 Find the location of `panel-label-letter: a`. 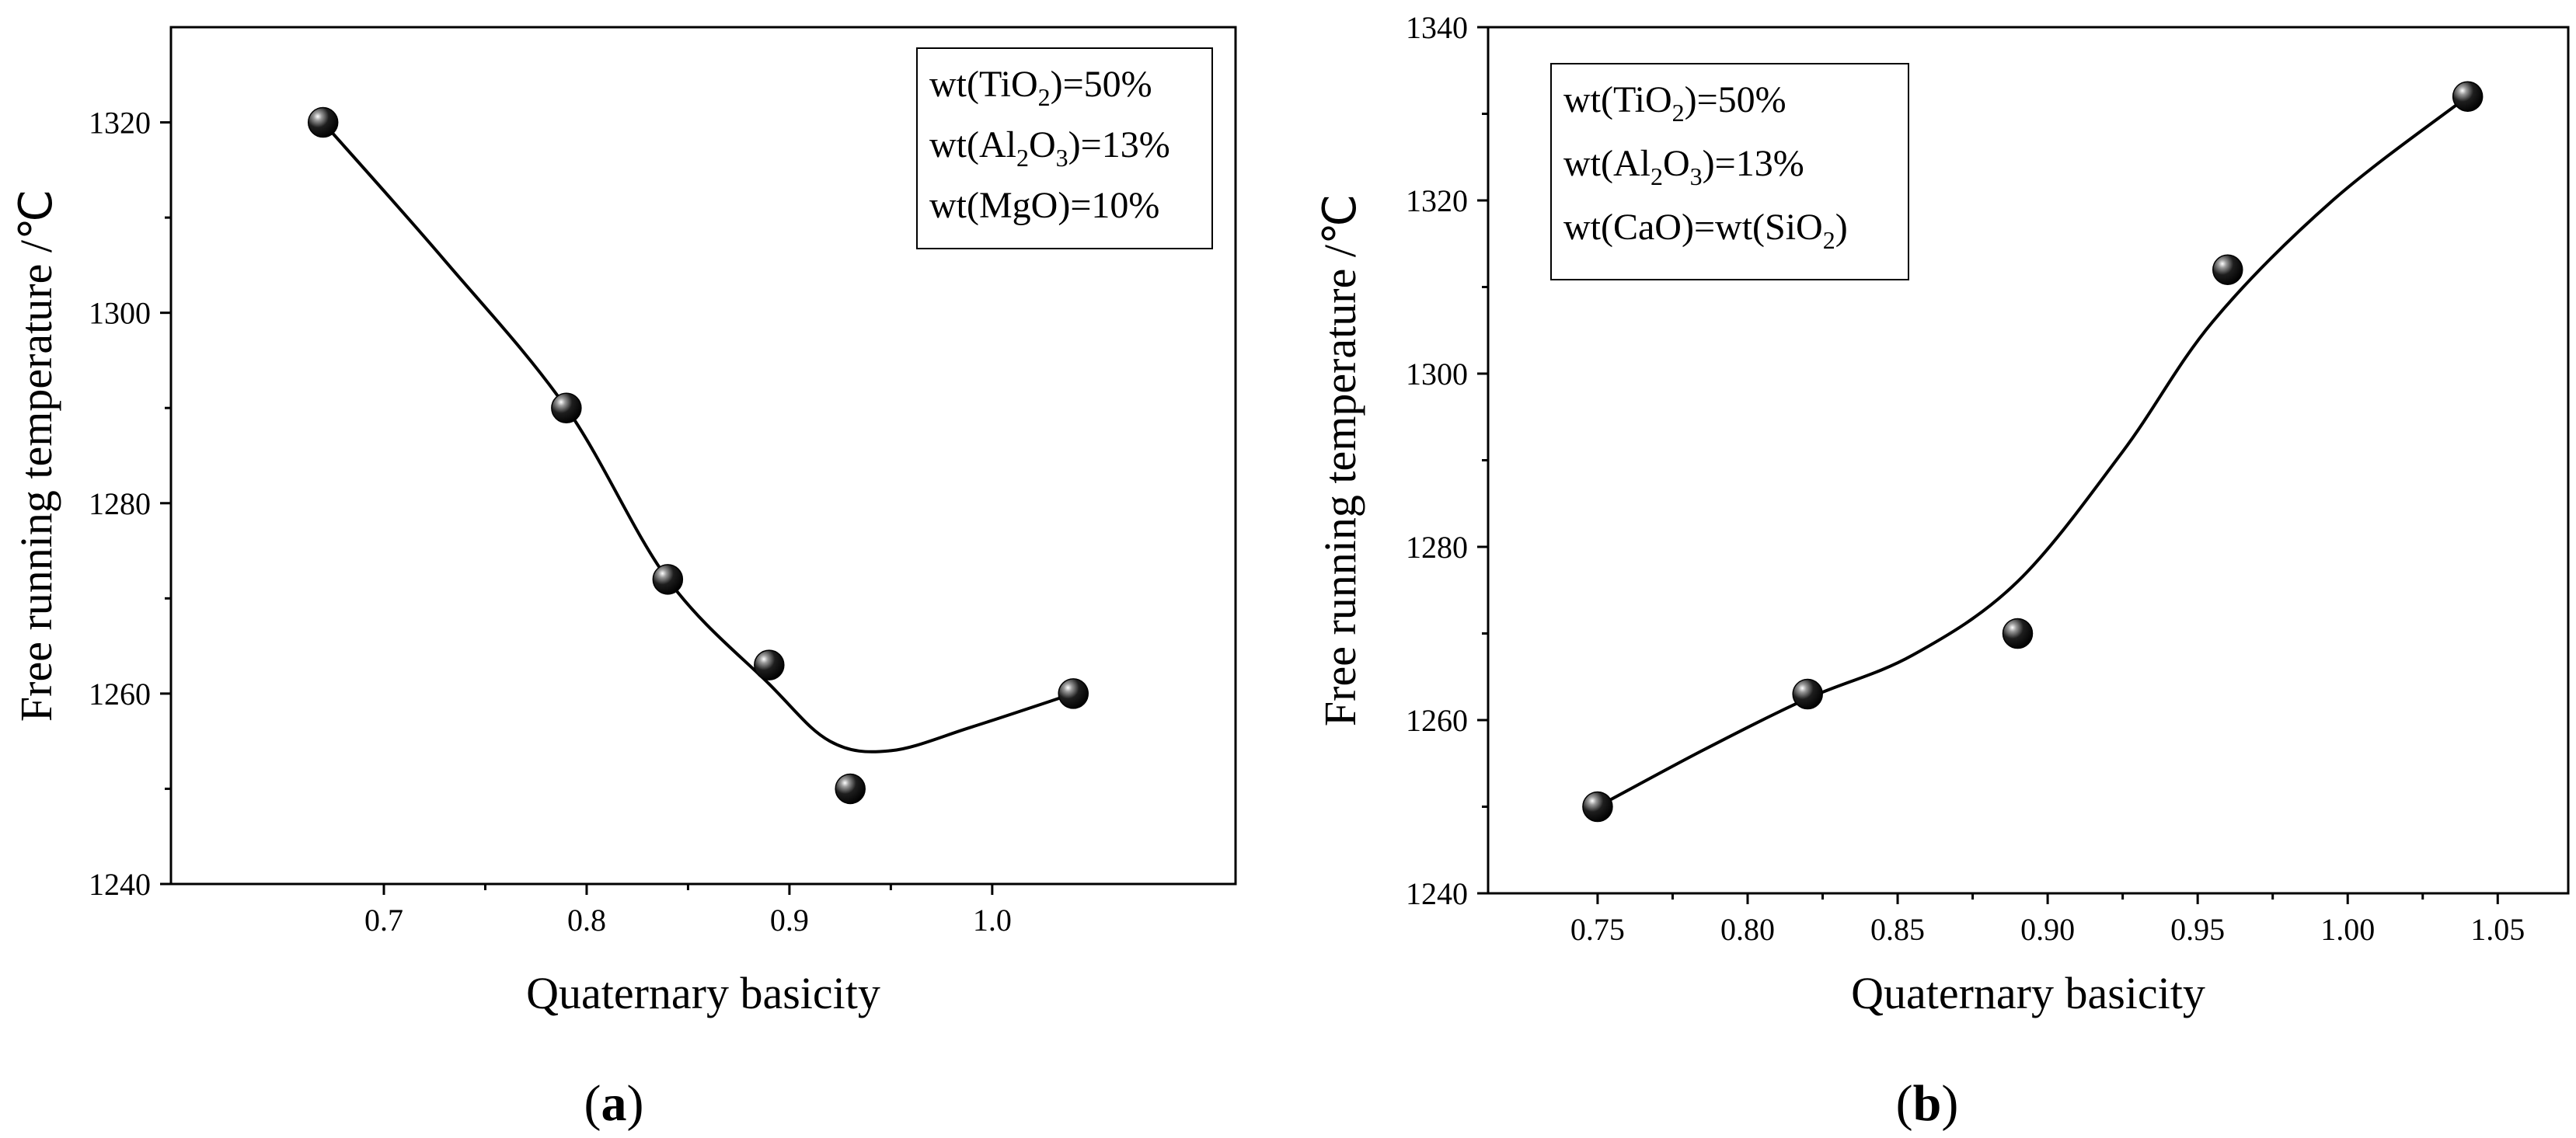

panel-label-letter: a is located at coordinates (614, 1104).